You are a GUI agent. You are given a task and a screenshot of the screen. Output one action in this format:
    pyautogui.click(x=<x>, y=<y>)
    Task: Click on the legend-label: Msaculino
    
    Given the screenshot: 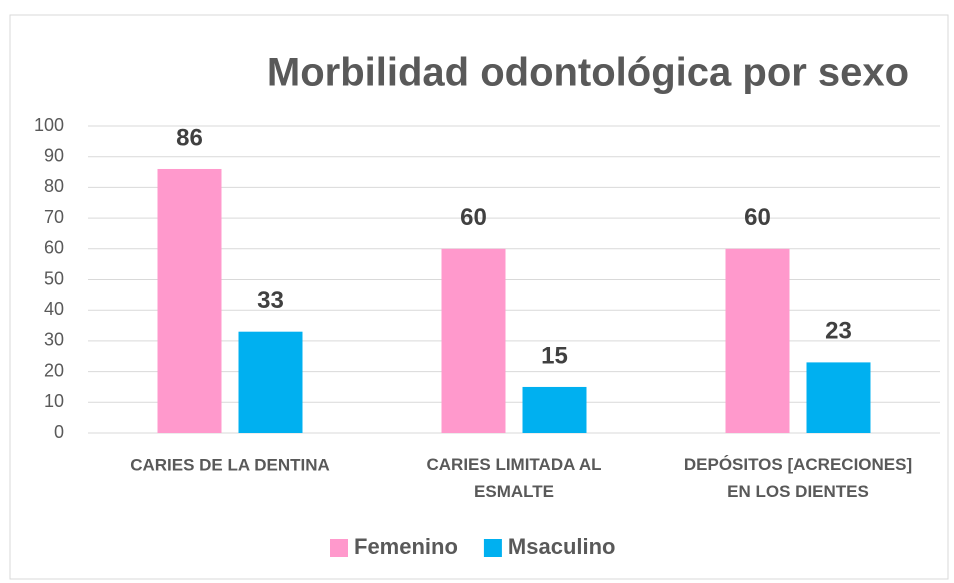 What is the action you would take?
    pyautogui.click(x=562, y=546)
    